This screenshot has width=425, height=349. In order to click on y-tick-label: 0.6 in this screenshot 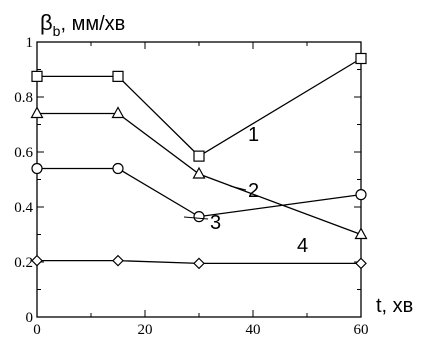, I will do `click(23, 153)`.